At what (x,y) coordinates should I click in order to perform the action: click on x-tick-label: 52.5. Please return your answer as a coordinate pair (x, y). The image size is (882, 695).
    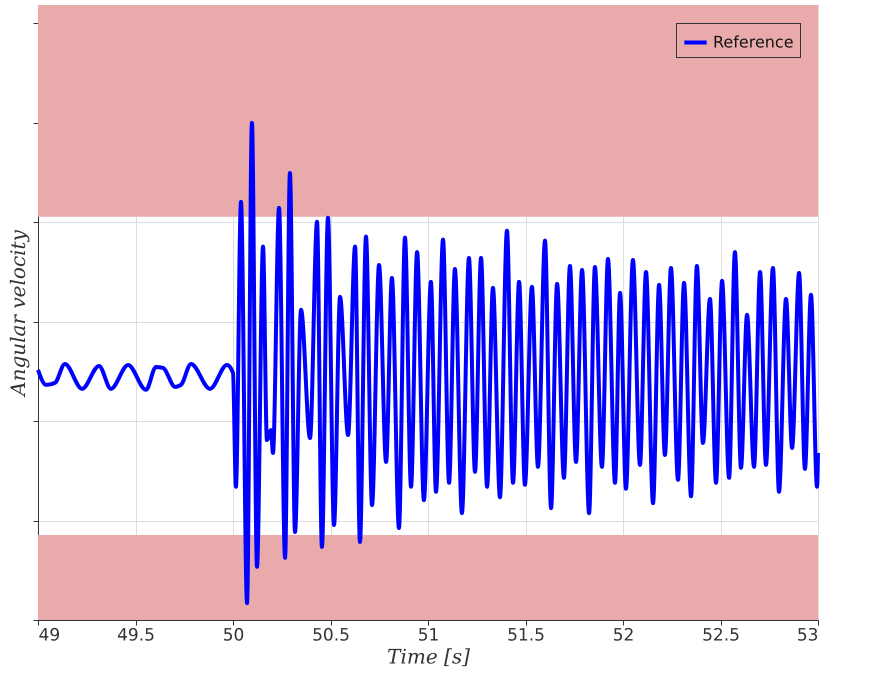
    Looking at the image, I should click on (721, 636).